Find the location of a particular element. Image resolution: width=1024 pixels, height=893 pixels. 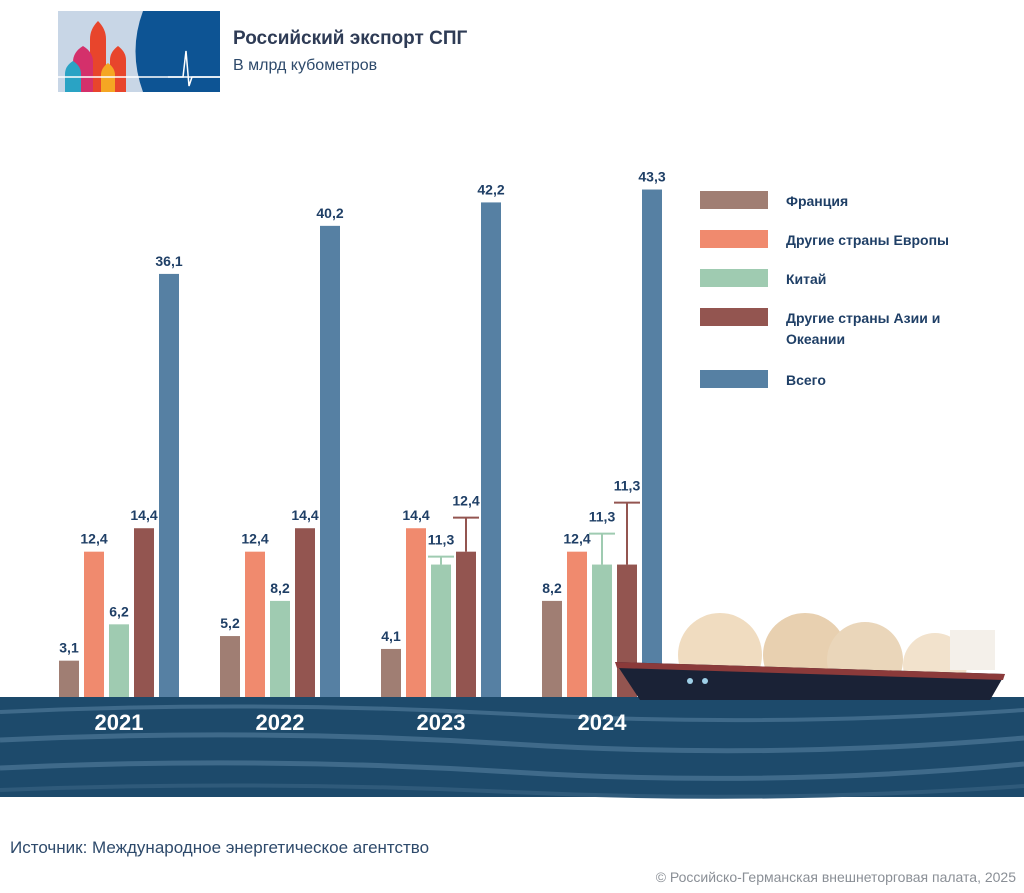

data-label: 6,2 is located at coordinates (119, 611).